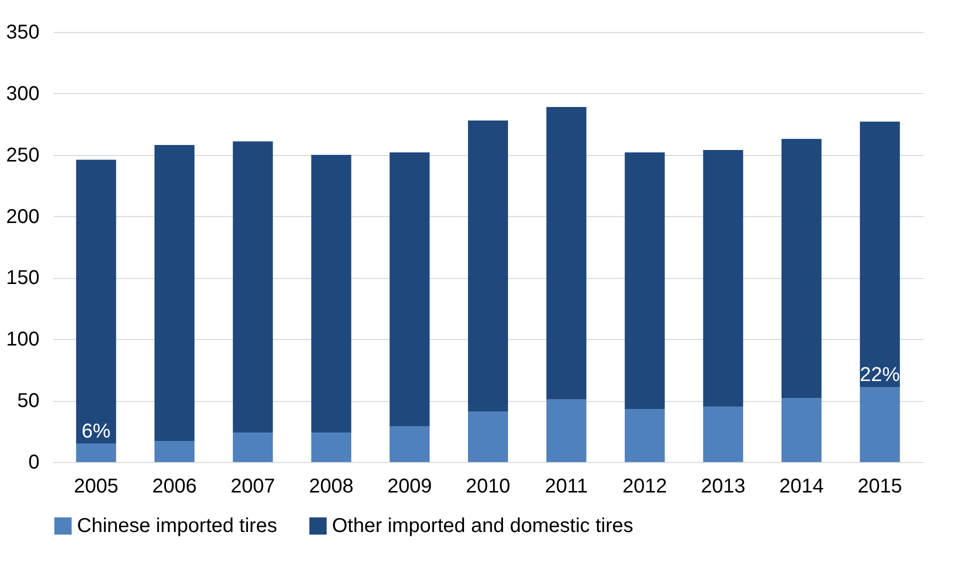 The image size is (954, 563). Describe the element at coordinates (177, 526) in the screenshot. I see `legend-label: Chinese imported tires` at that location.